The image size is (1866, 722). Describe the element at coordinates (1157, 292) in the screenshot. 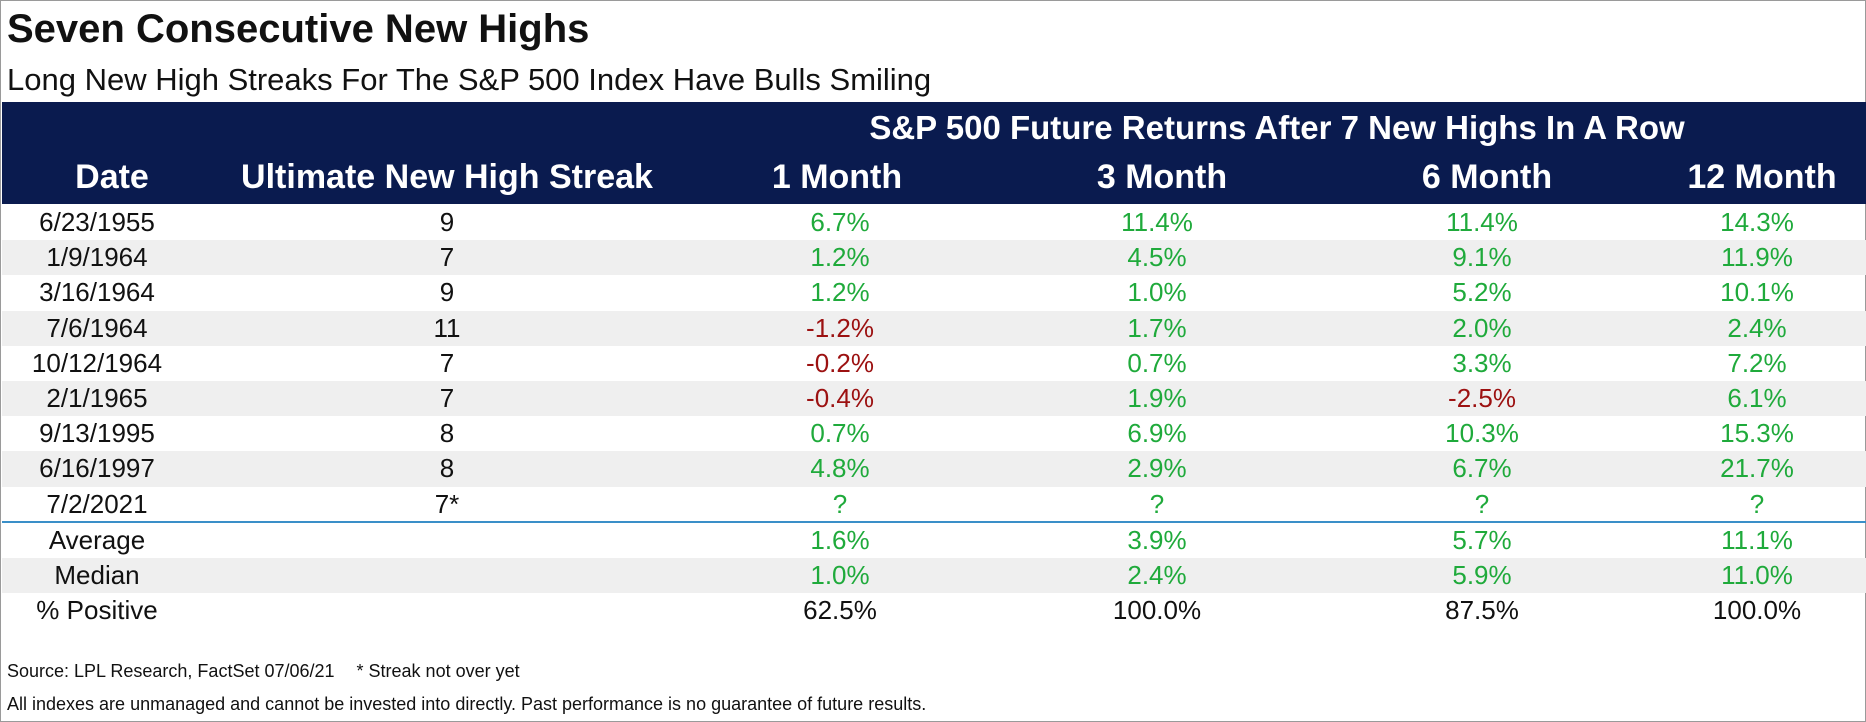

I see `cell-3-month: 1.0%` at that location.